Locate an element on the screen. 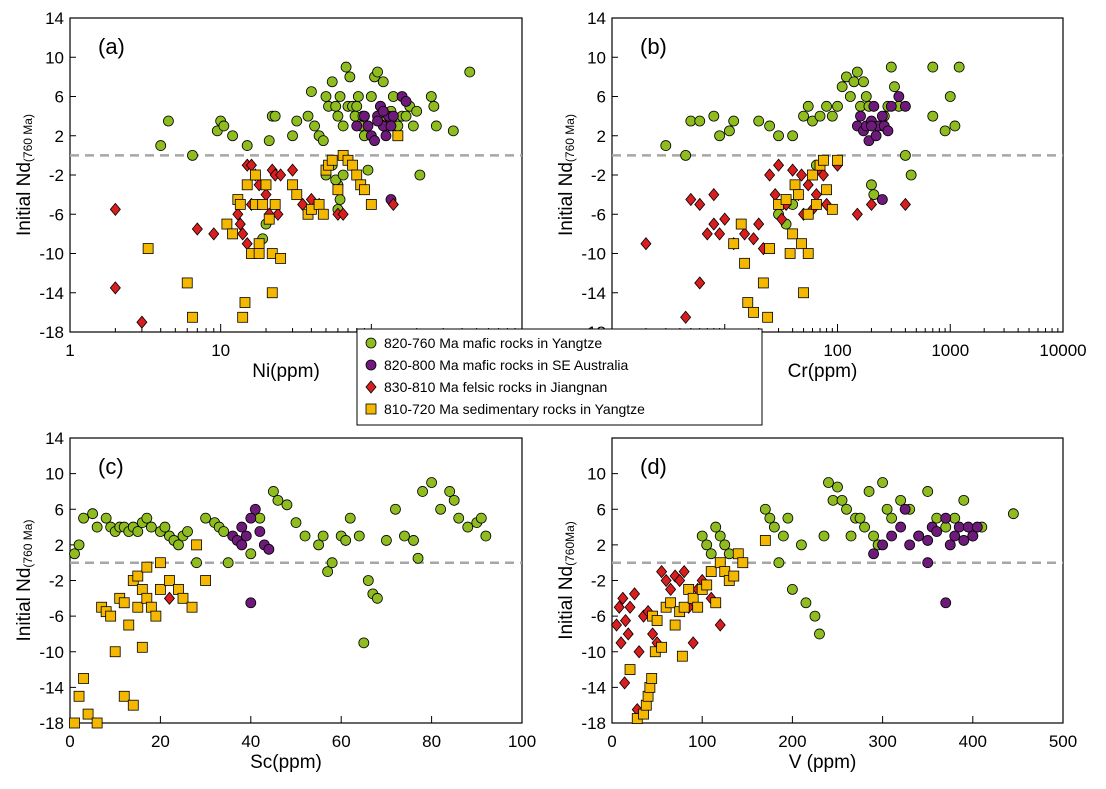 The height and width of the screenshot is (789, 1106). y-tick-label: 10 is located at coordinates (596, 474).